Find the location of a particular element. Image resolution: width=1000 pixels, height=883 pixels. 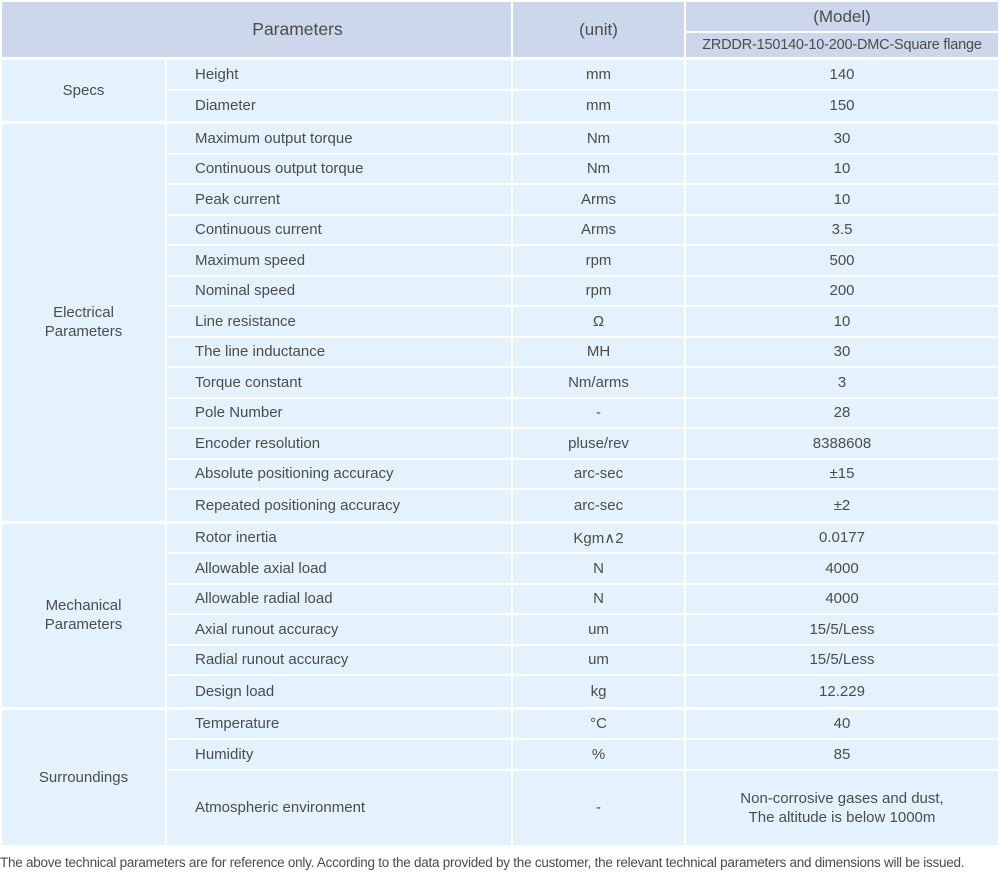

unit-value: Ω is located at coordinates (599, 321).